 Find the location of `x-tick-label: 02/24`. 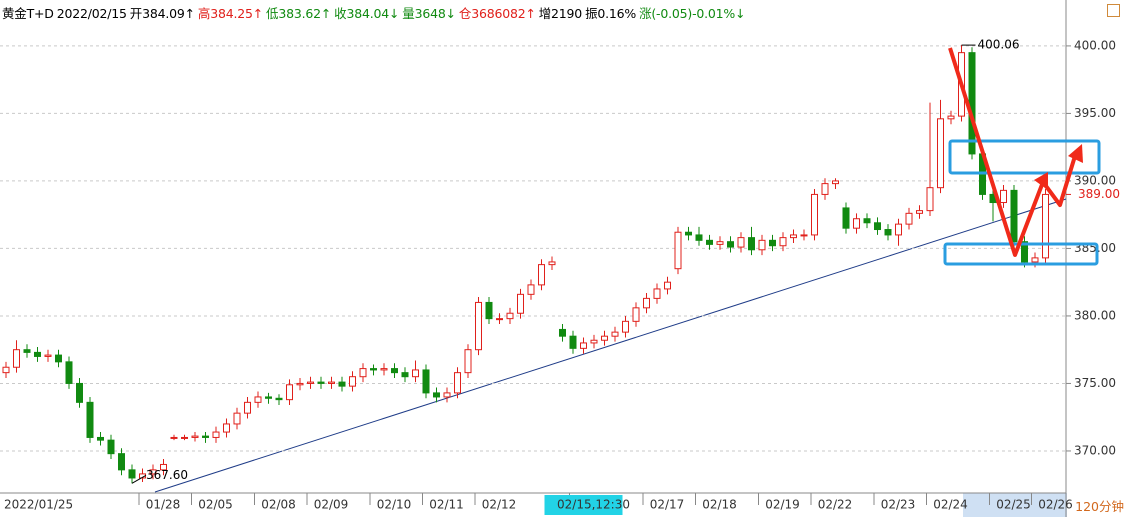

x-tick-label: 02/24 is located at coordinates (950, 505).